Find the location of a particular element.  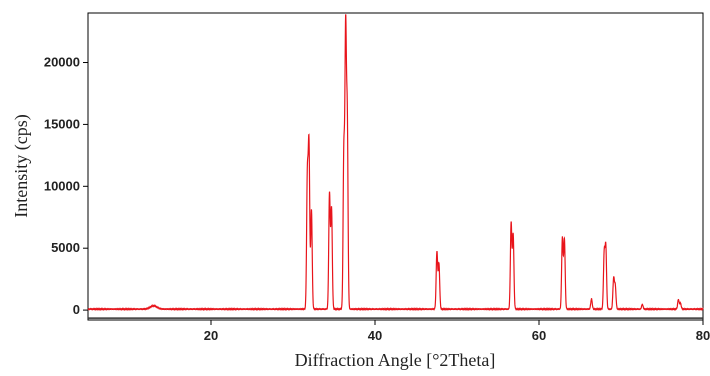

x-tick-label: 20 is located at coordinates (211, 335).